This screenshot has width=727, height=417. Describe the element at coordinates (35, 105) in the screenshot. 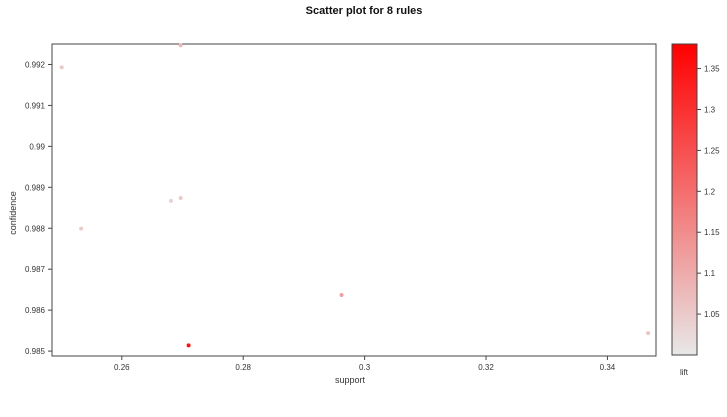

I see `y-tick-label: 0.991` at that location.